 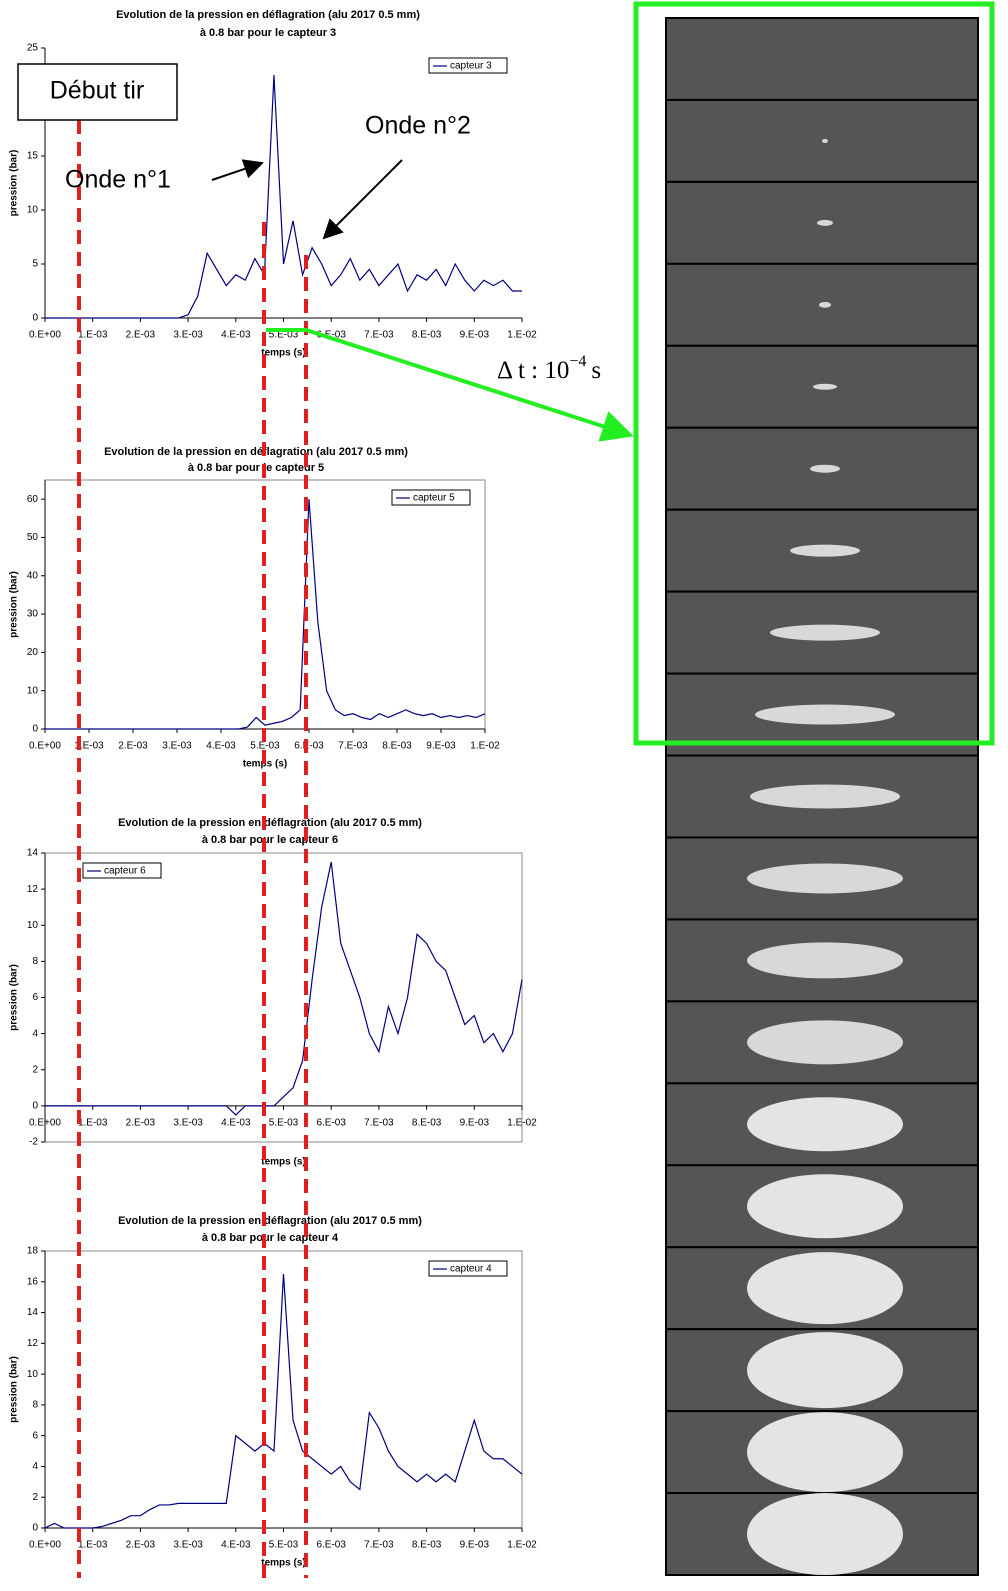 I want to click on chart-subtitle: à 0.8 bar pour le capteur 3, so click(x=268, y=33).